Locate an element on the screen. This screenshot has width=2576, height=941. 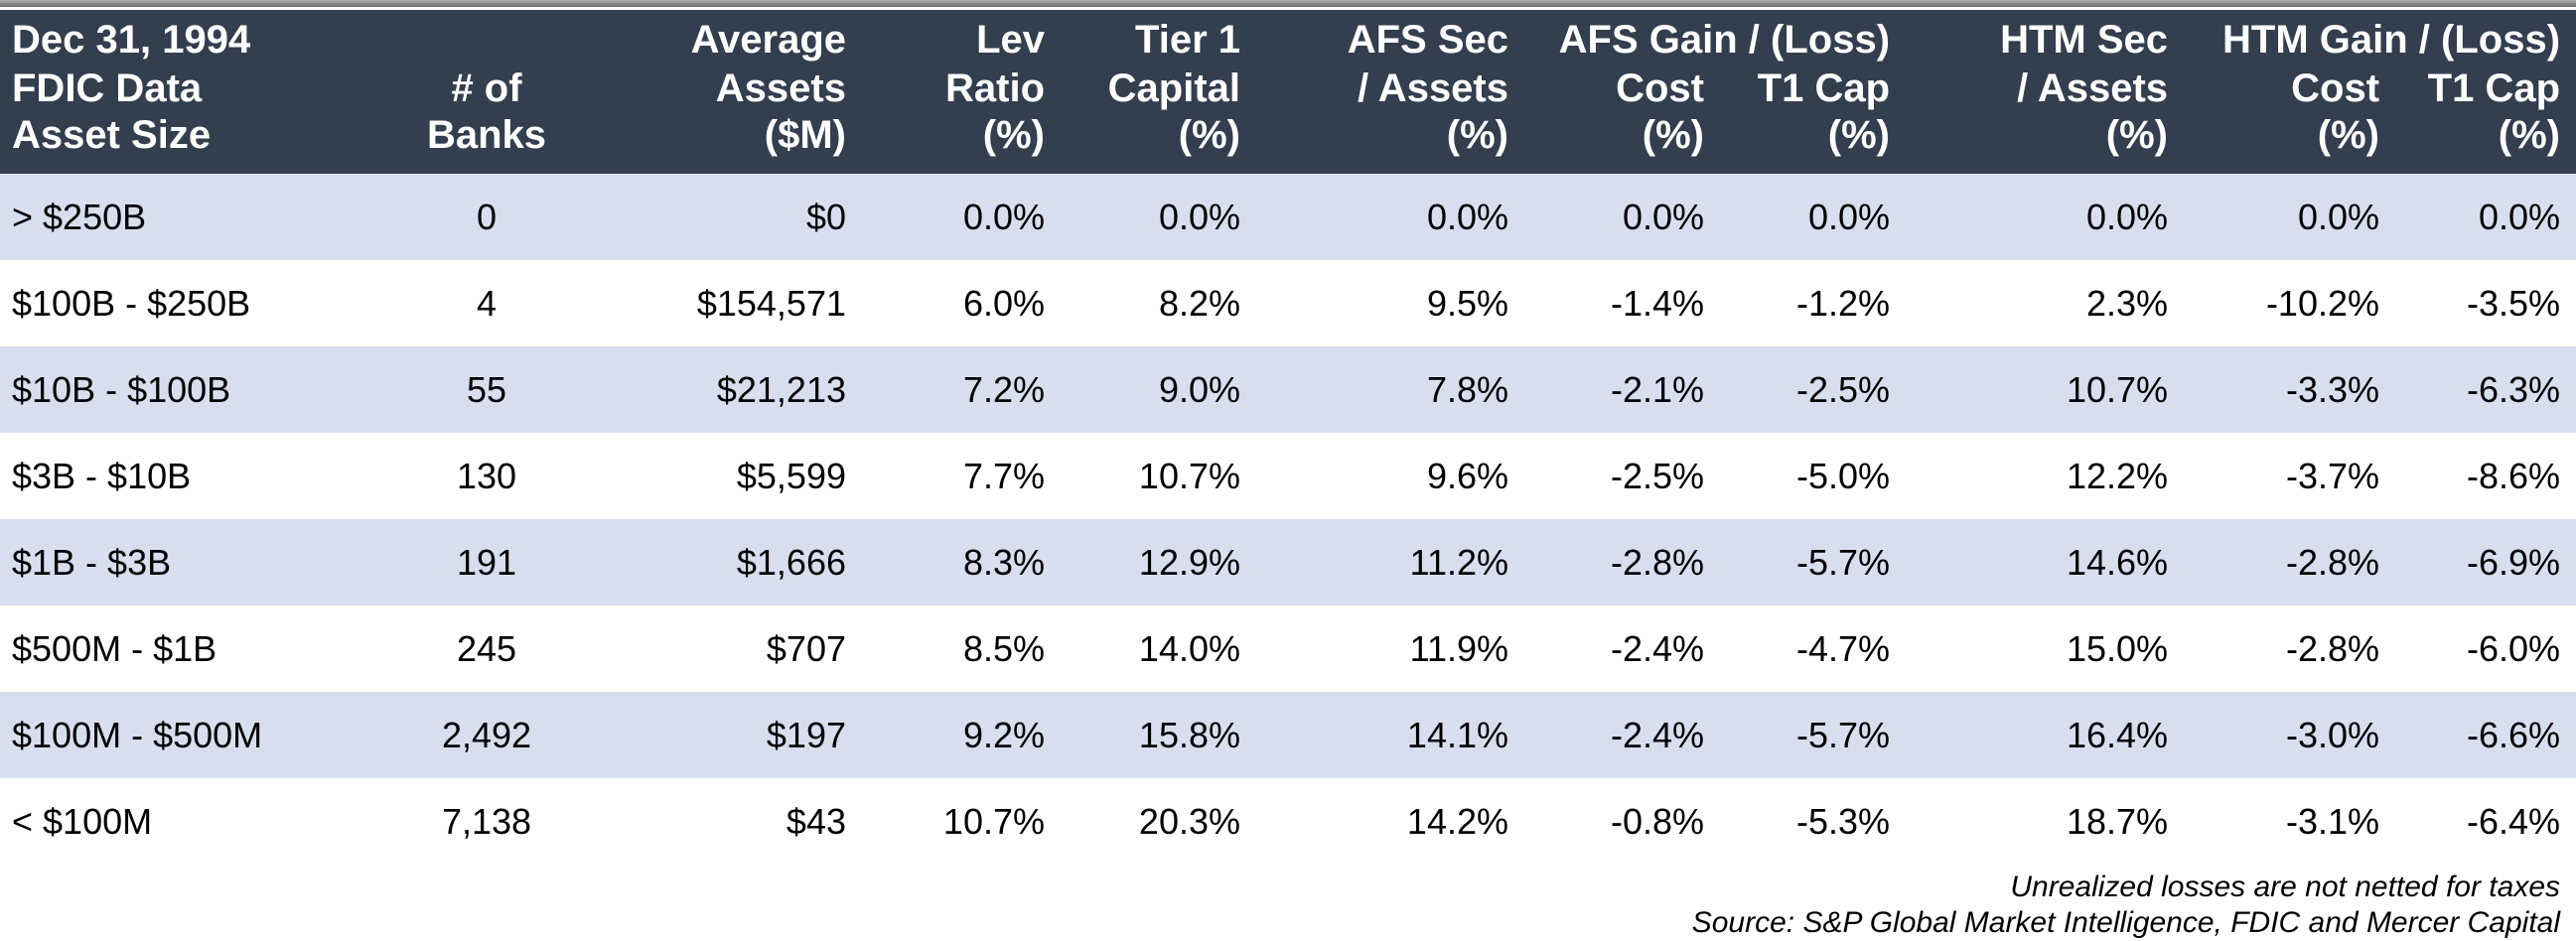
column-header: Assets is located at coordinates (732, 89).